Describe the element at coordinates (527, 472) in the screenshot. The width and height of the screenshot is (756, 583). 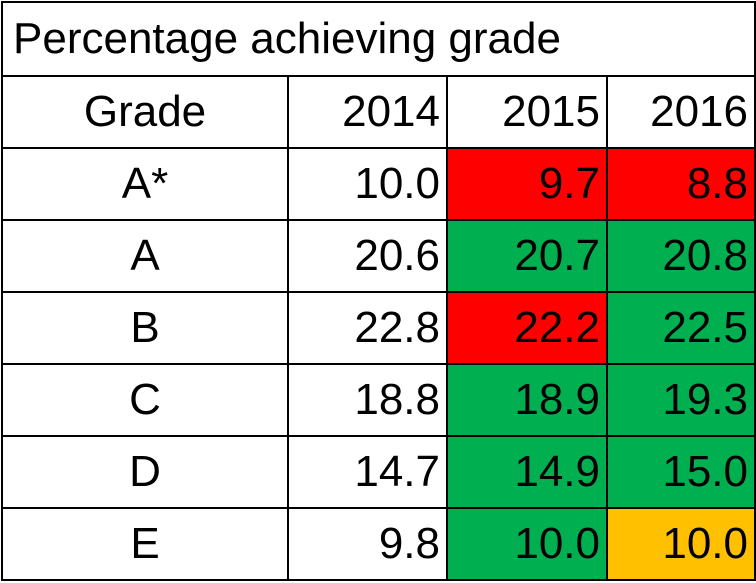
I see `value-2015-cell: 14.9` at that location.